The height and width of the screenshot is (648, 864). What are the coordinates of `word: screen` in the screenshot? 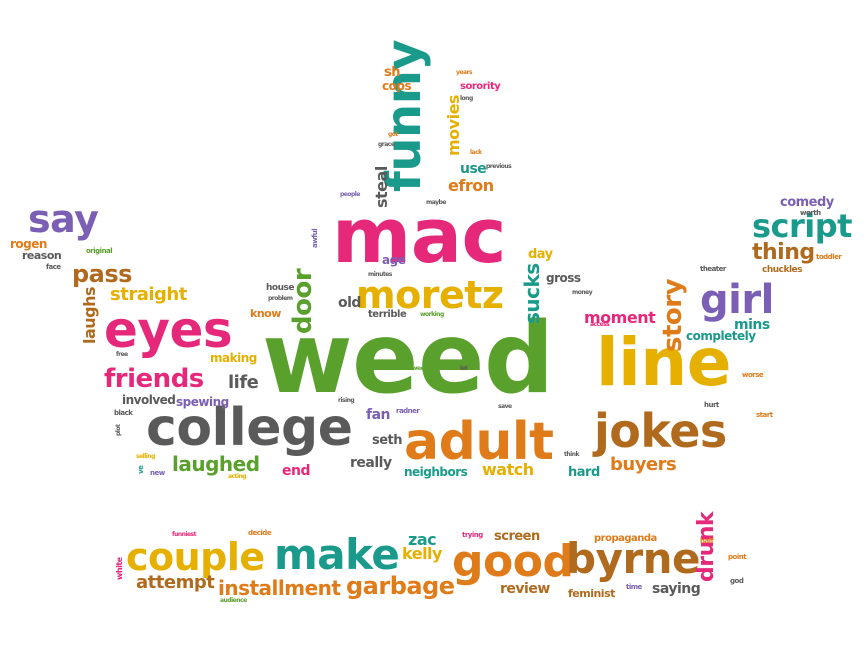 It's located at (517, 536).